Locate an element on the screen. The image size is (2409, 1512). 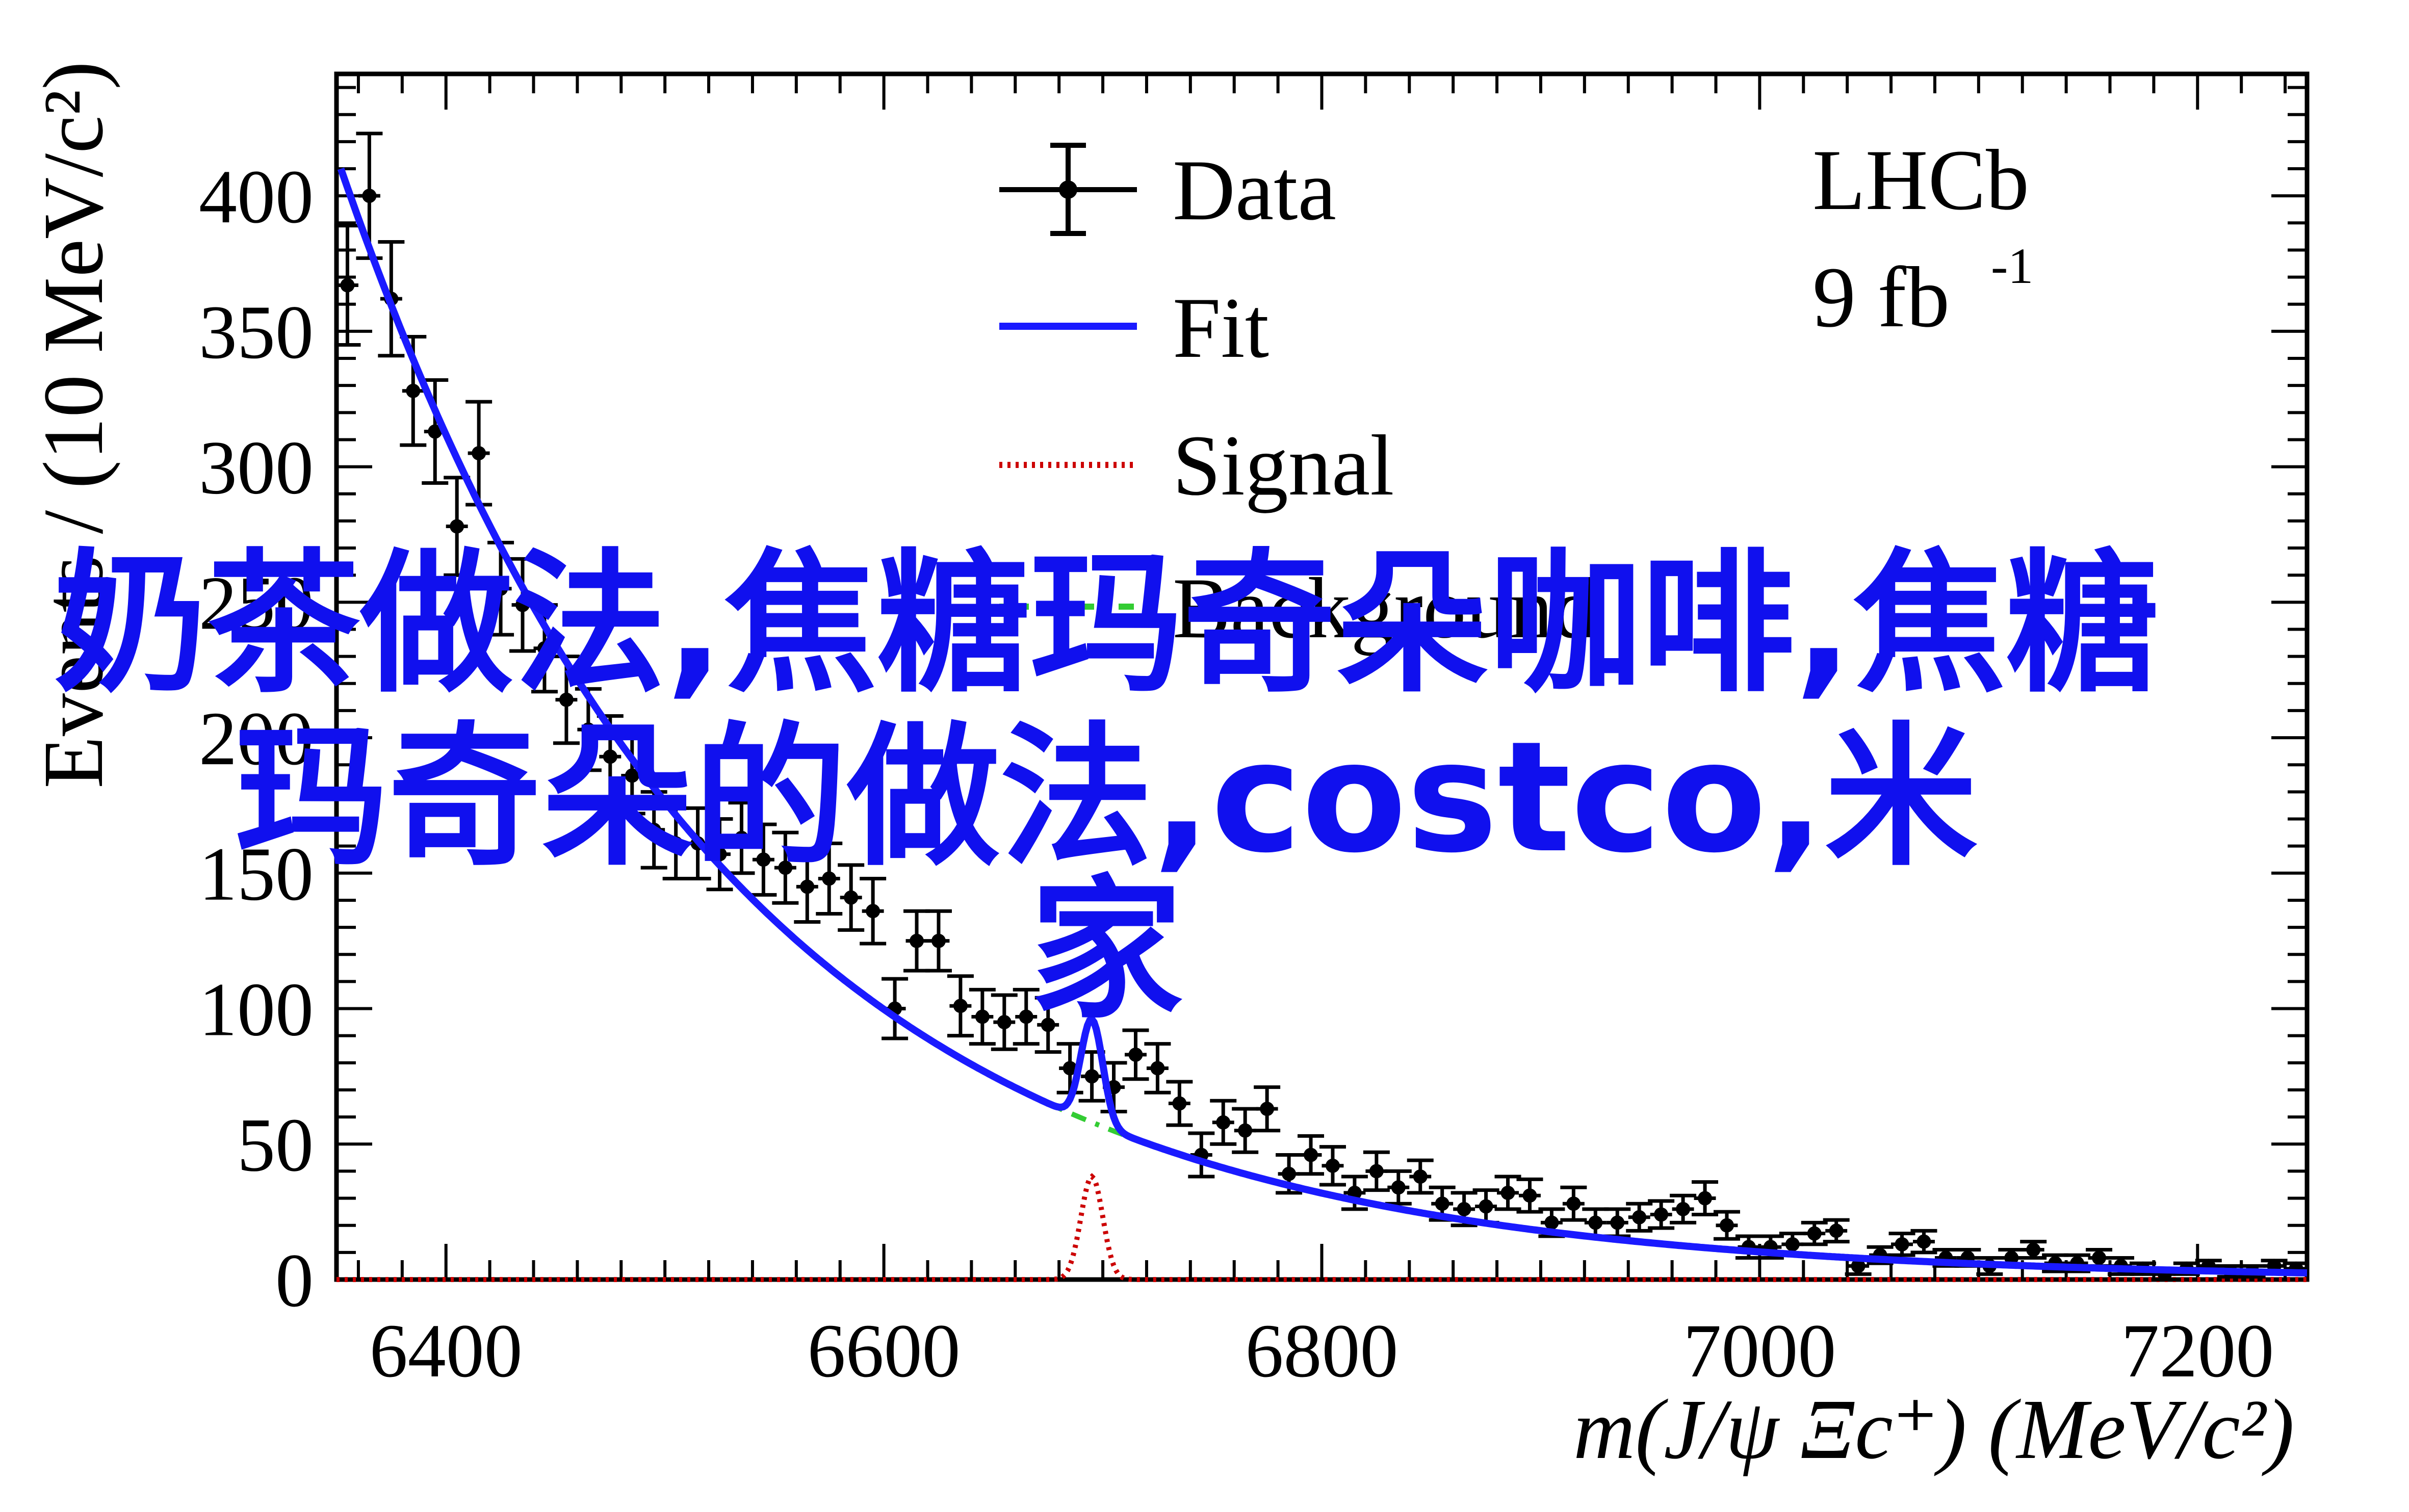
y-tick-label: 100 is located at coordinates (257, 1010).